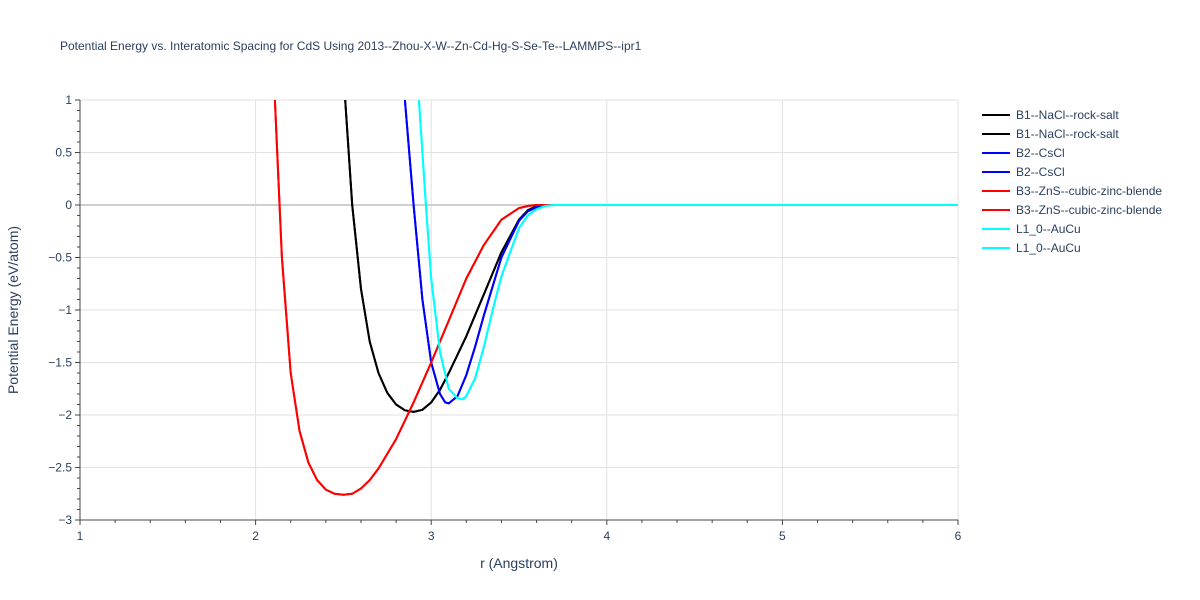 The width and height of the screenshot is (1200, 600). What do you see at coordinates (519, 563) in the screenshot?
I see `x-axis-title: r (Angstrom)` at bounding box center [519, 563].